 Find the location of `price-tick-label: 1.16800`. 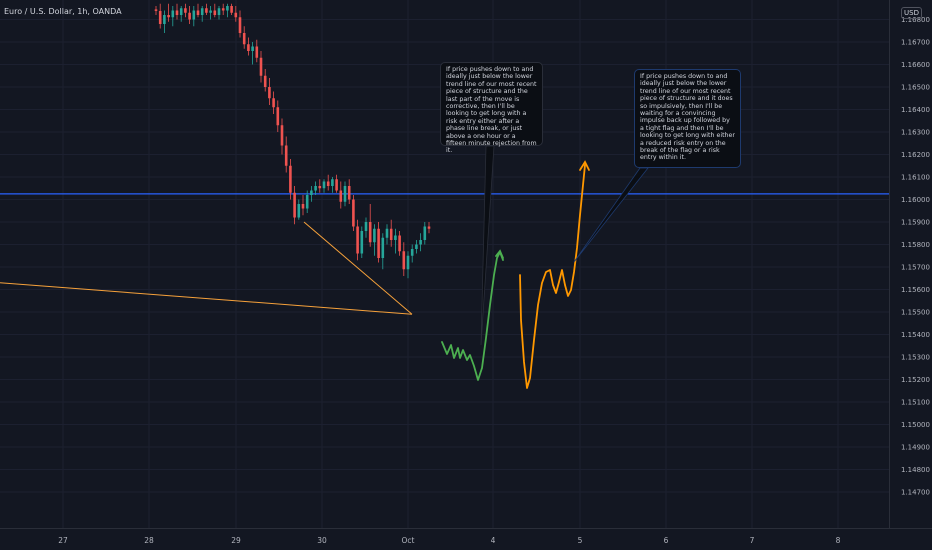

price-tick-label: 1.16800 is located at coordinates (915, 20).